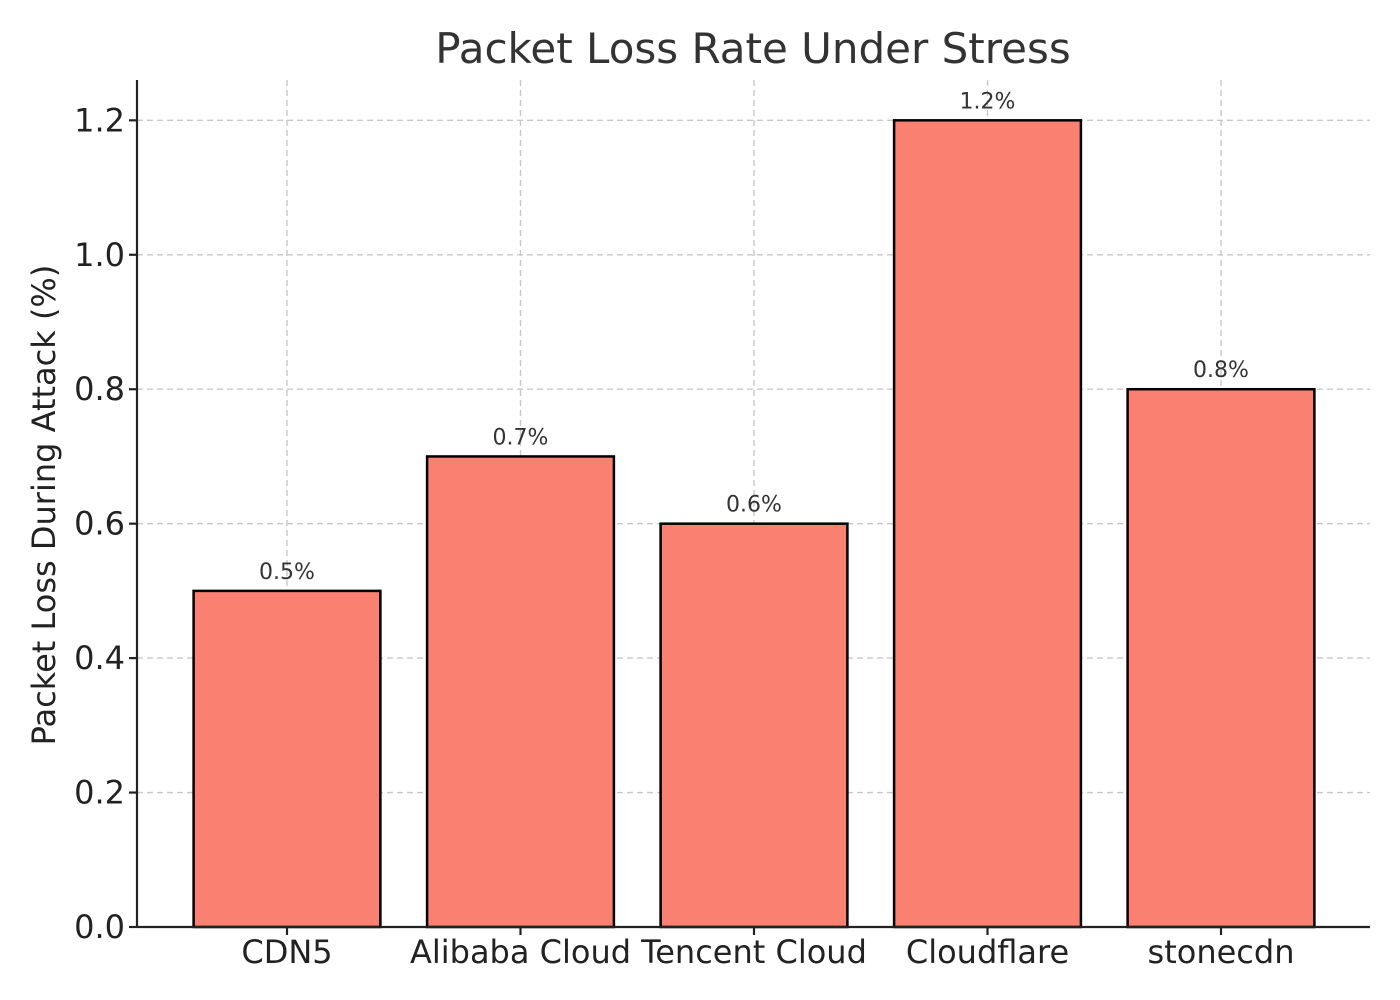 Image resolution: width=1400 pixels, height=1000 pixels. What do you see at coordinates (44, 505) in the screenshot?
I see `y-axis-label: Packet Loss During Attack (%)` at bounding box center [44, 505].